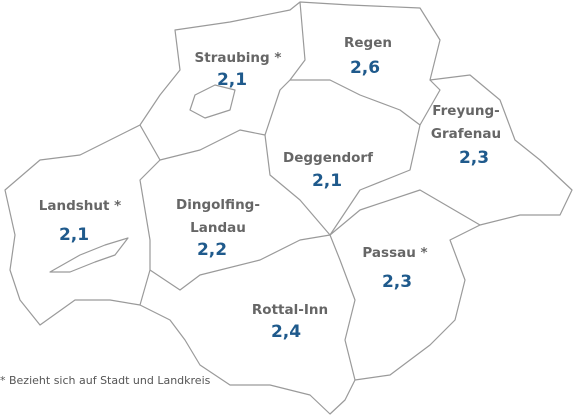 This screenshot has height=416, width=574. What do you see at coordinates (290, 310) in the screenshot?
I see `region-name: Rottal-Inn` at bounding box center [290, 310].